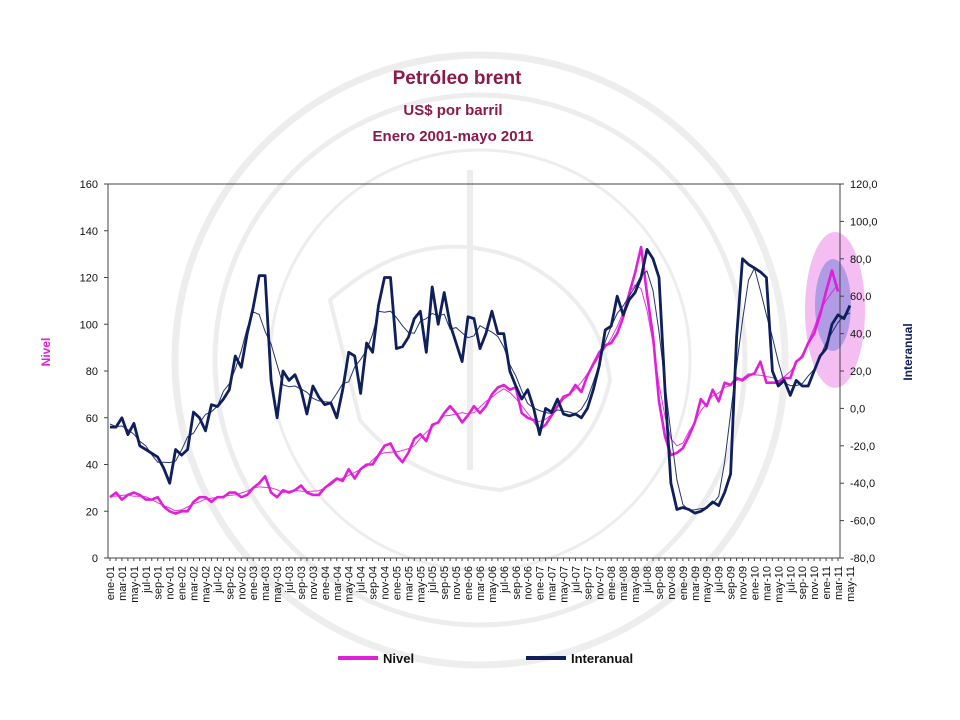 Image resolution: width=960 pixels, height=720 pixels. I want to click on x-tick-label: sep-04, so click(374, 583).